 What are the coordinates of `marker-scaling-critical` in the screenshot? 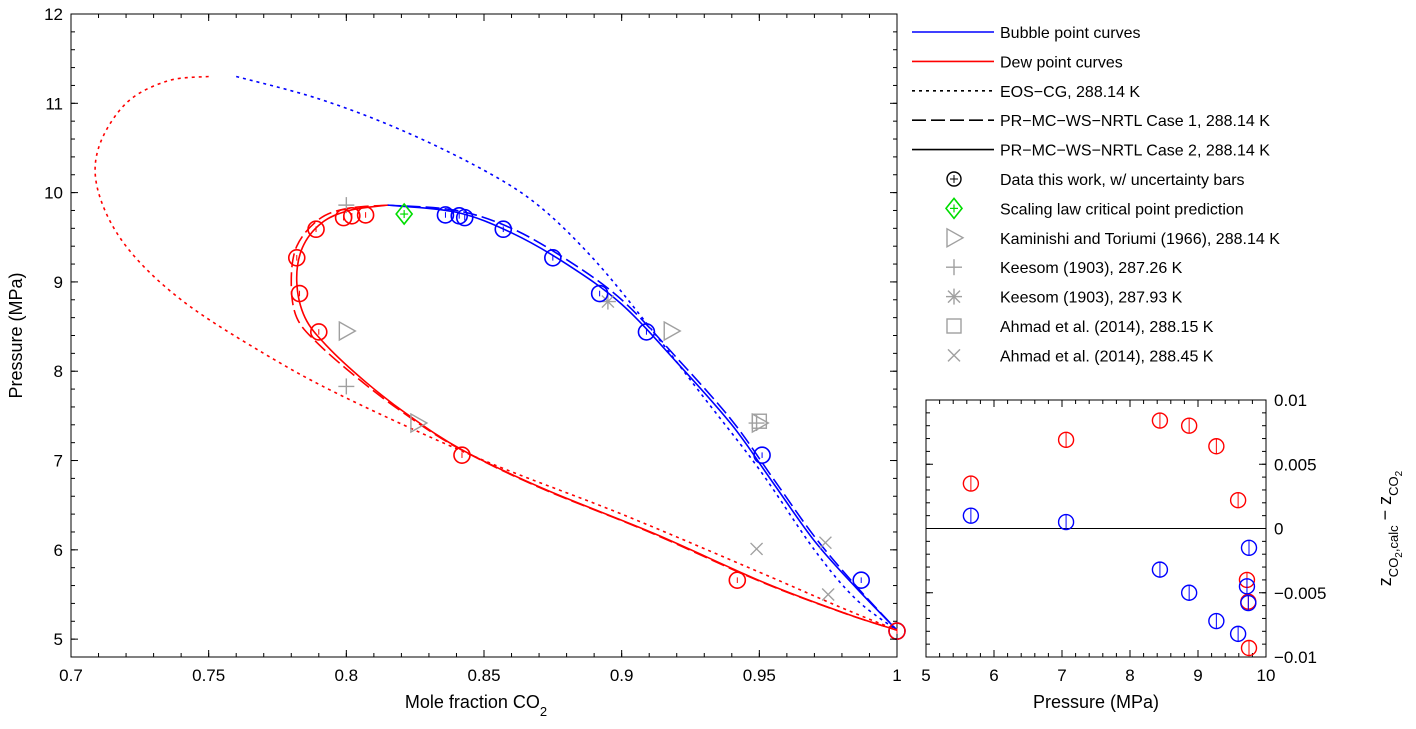 It's located at (404, 214).